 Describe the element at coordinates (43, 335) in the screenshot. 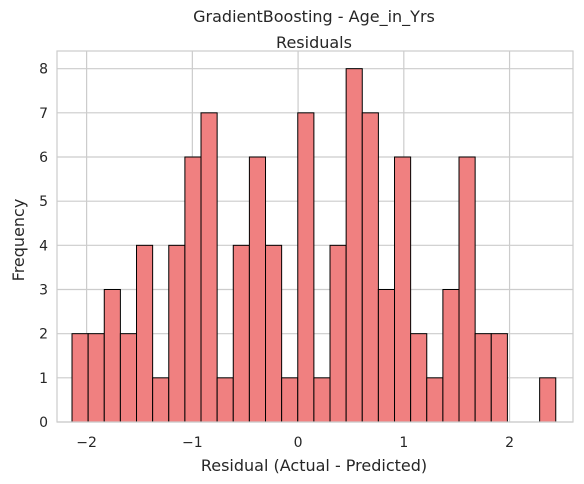

I see `y-tick-label: 2` at that location.